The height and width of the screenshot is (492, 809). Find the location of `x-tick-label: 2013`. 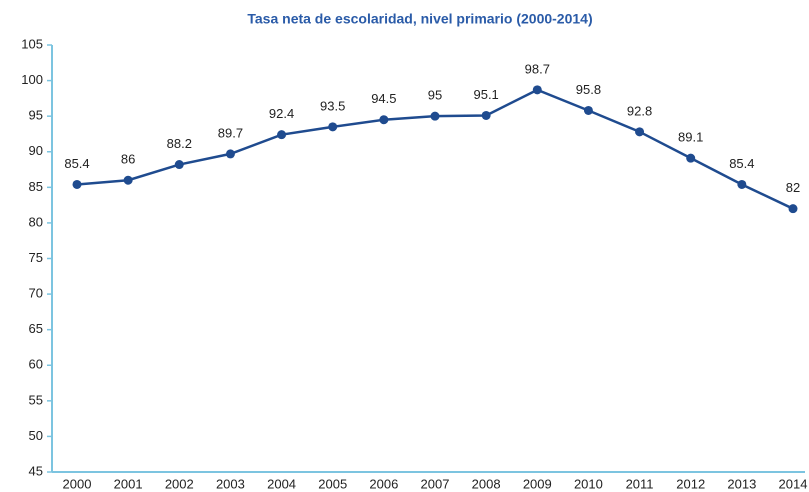

x-tick-label: 2013 is located at coordinates (741, 483).